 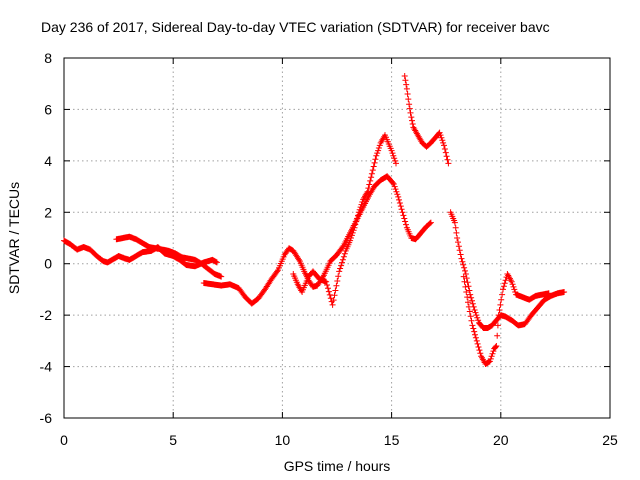 What do you see at coordinates (48, 58) in the screenshot?
I see `y-tick-label: 8` at bounding box center [48, 58].